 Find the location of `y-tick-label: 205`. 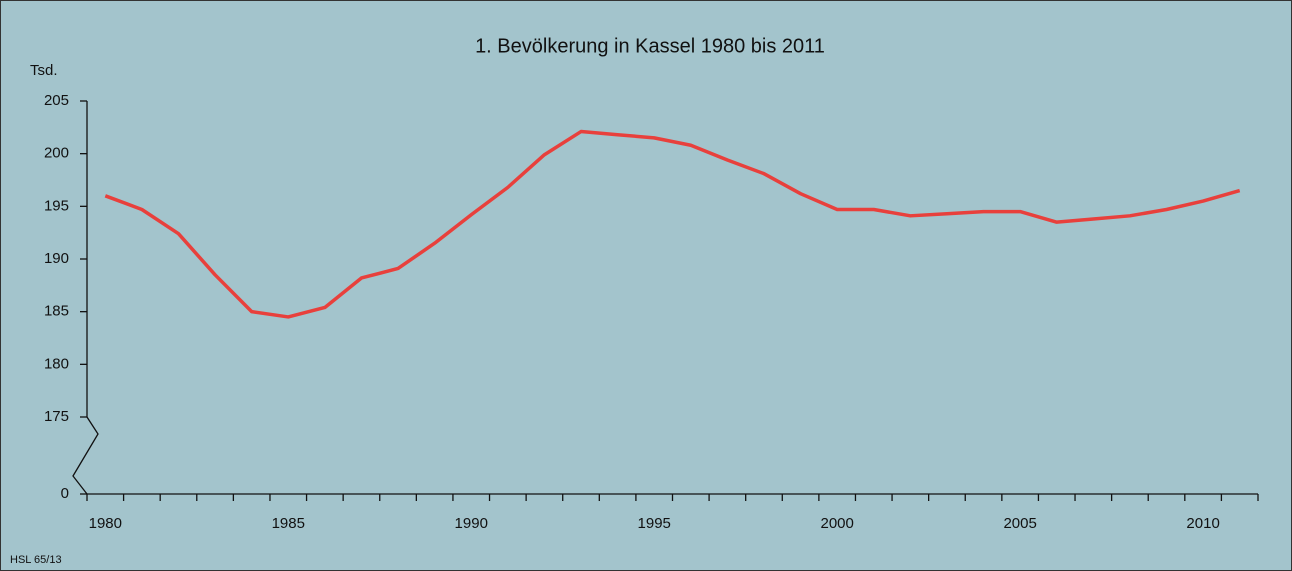

y-tick-label: 205 is located at coordinates (56, 100).